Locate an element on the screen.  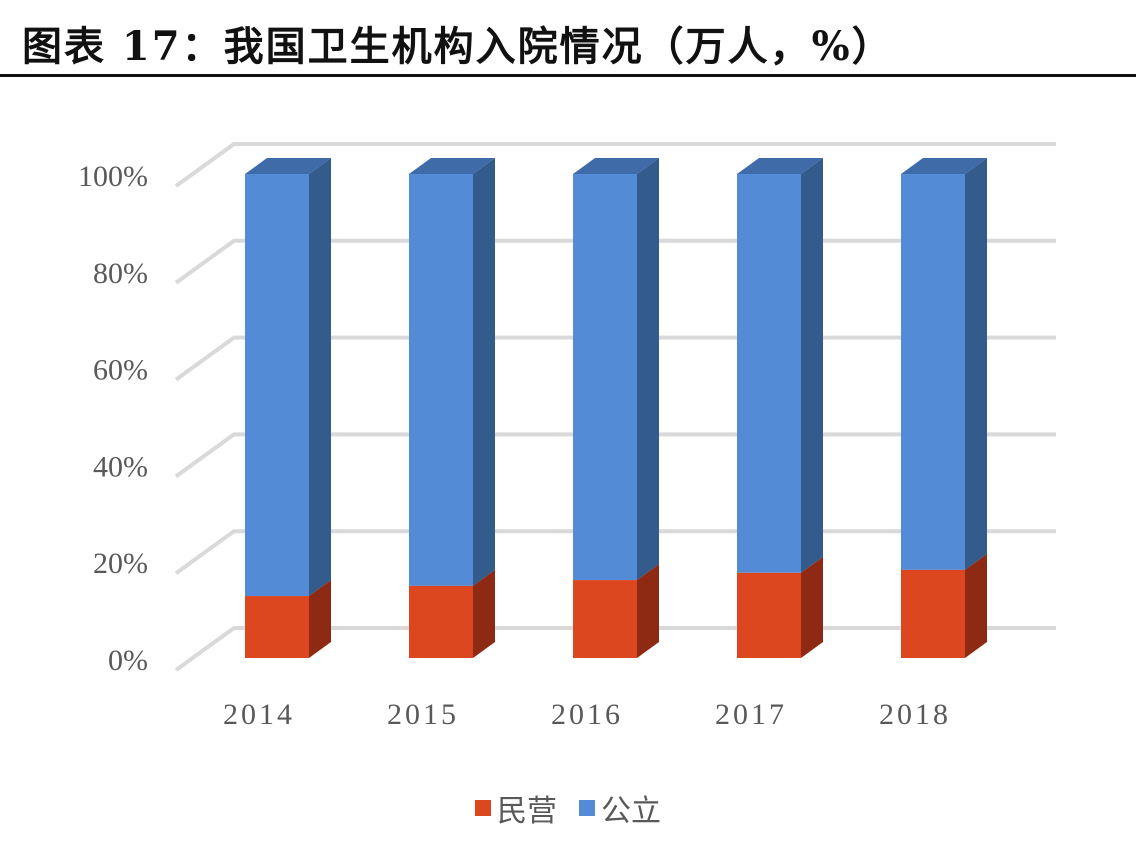
legend-label: 公立 is located at coordinates (631, 811).